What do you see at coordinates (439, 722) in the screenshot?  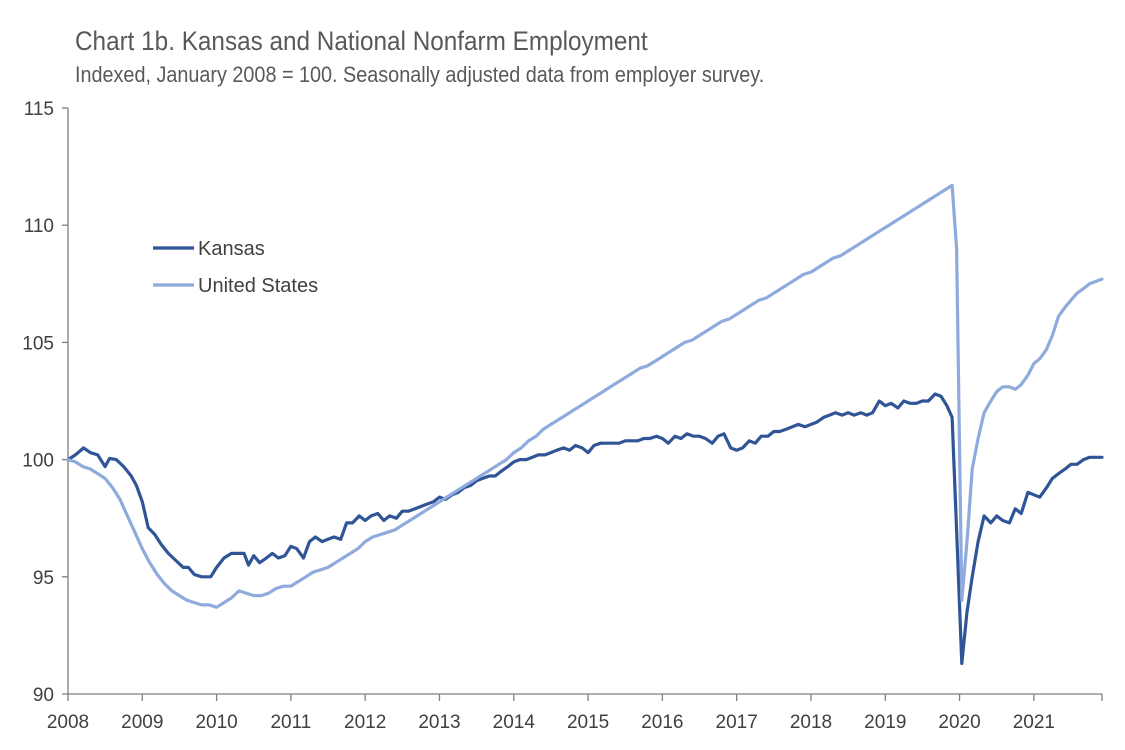 I see `x-tick-label: 2013` at bounding box center [439, 722].